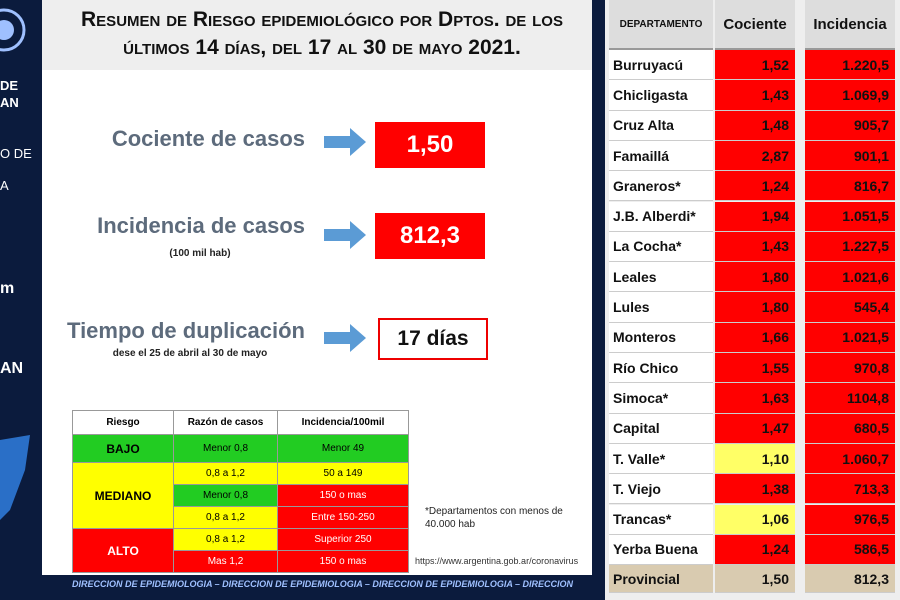  I want to click on sidebar-text: m, so click(7, 288).